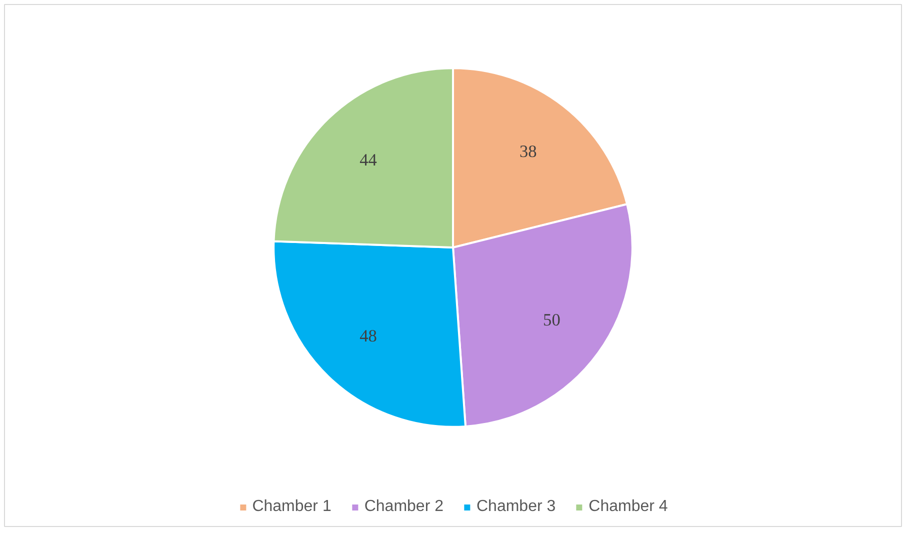 Image resolution: width=913 pixels, height=539 pixels. I want to click on legend-label: Chamber 1, so click(292, 507).